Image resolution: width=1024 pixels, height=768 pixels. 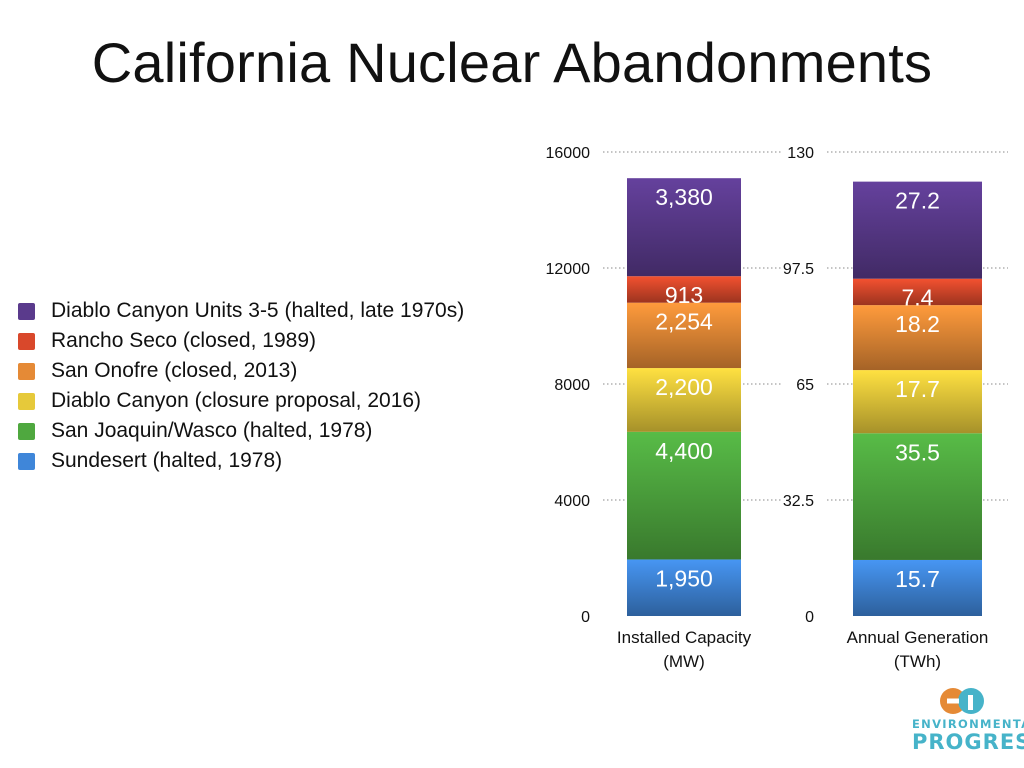 I want to click on bar-value-label: 2,200, so click(x=684, y=387).